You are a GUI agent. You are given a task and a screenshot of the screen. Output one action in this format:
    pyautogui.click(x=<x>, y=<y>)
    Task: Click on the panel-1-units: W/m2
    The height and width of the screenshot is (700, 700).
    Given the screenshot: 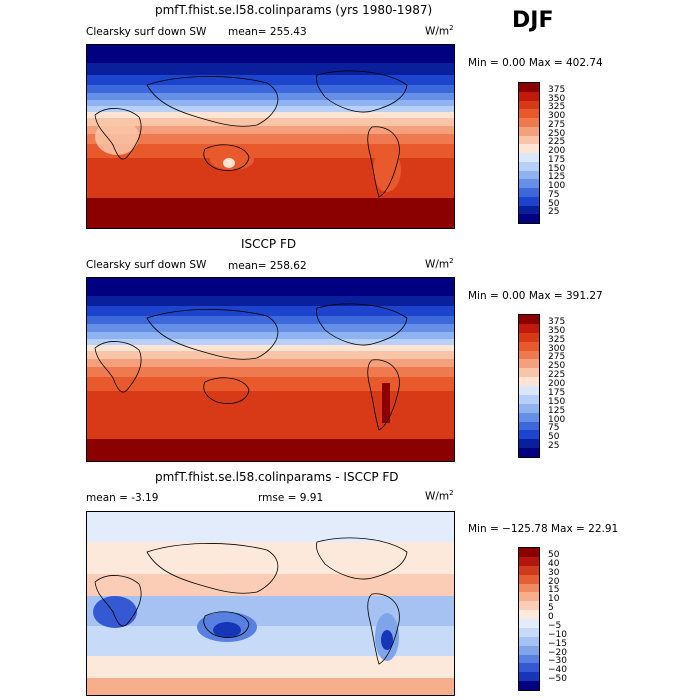 What is the action you would take?
    pyautogui.click(x=439, y=31)
    